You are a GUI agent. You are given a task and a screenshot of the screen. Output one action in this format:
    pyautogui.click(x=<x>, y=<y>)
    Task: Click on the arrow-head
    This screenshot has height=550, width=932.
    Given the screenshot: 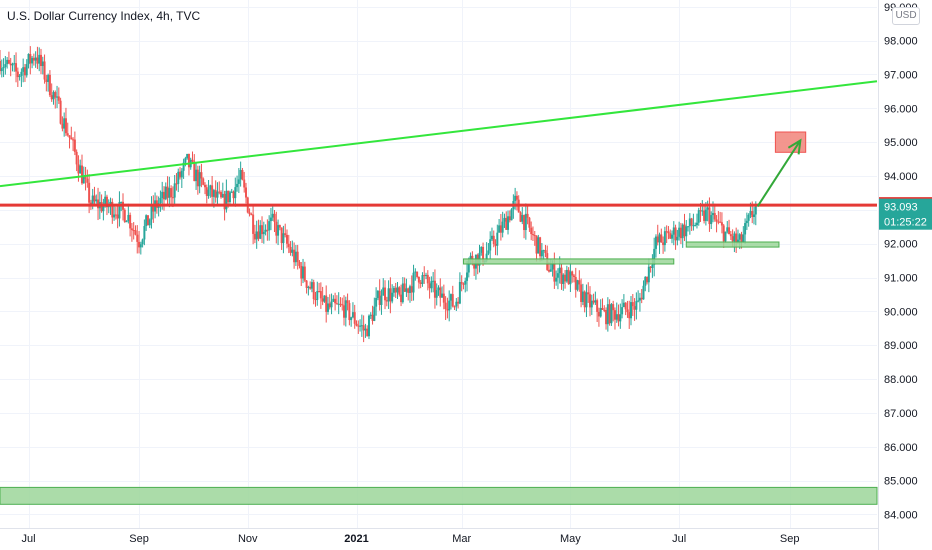 What is the action you would take?
    pyautogui.click(x=794, y=146)
    